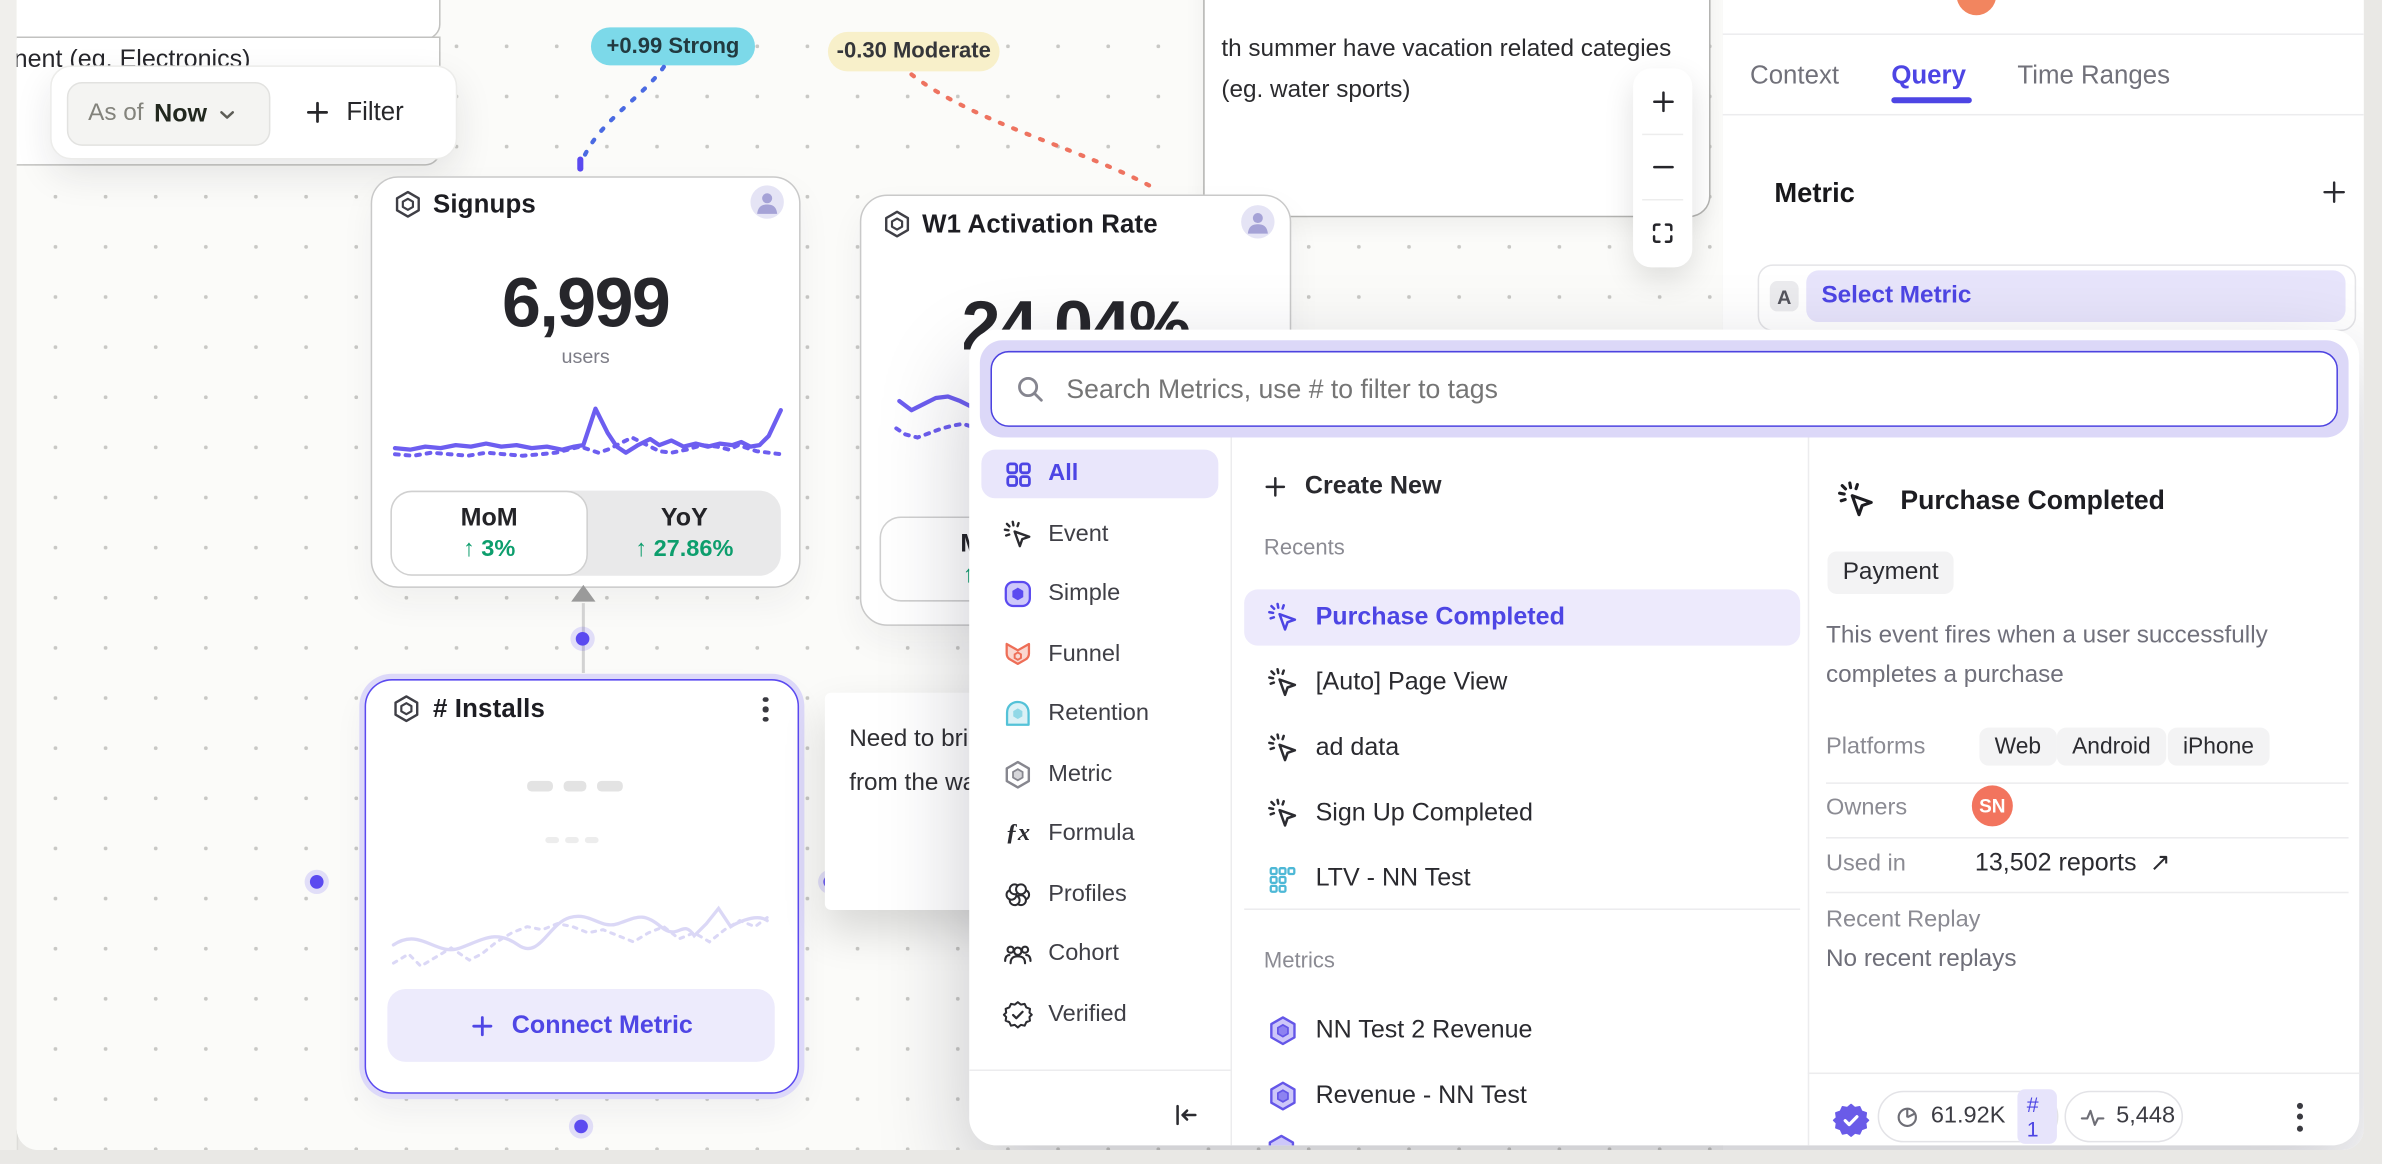  What do you see at coordinates (1040, 224) in the screenshot?
I see `card-title: W1 Activation Rate` at bounding box center [1040, 224].